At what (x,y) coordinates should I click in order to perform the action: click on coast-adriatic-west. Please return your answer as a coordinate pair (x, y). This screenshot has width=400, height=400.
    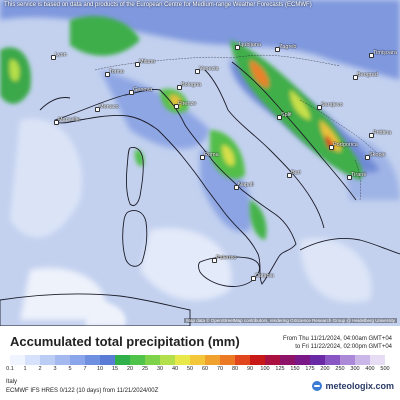
    Looking at the image, I should click on (264, 149).